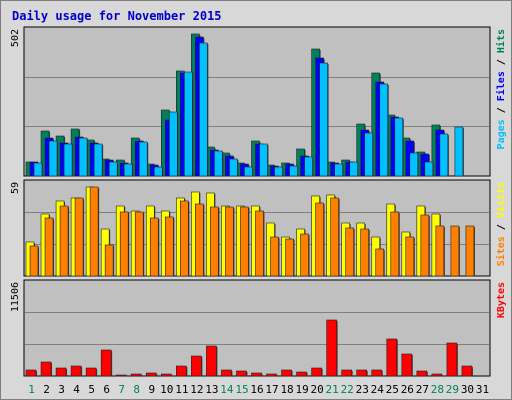  I want to click on panel-max-label: 502, so click(15, 38).